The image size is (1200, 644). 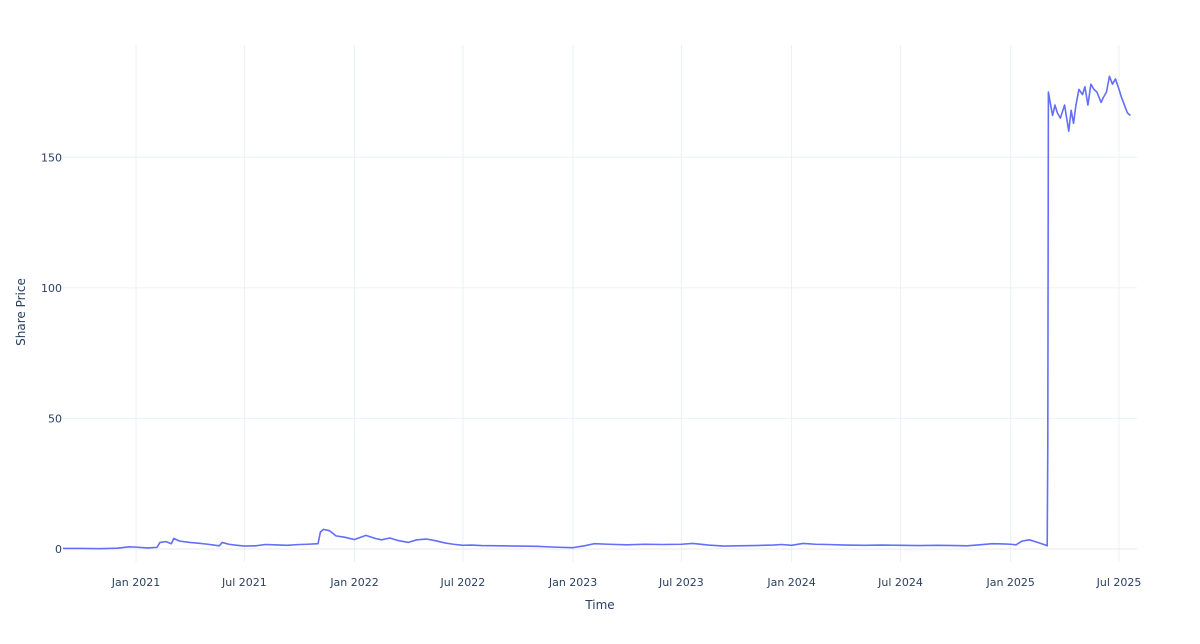 What do you see at coordinates (51, 157) in the screenshot?
I see `y-tick-label: 150` at bounding box center [51, 157].